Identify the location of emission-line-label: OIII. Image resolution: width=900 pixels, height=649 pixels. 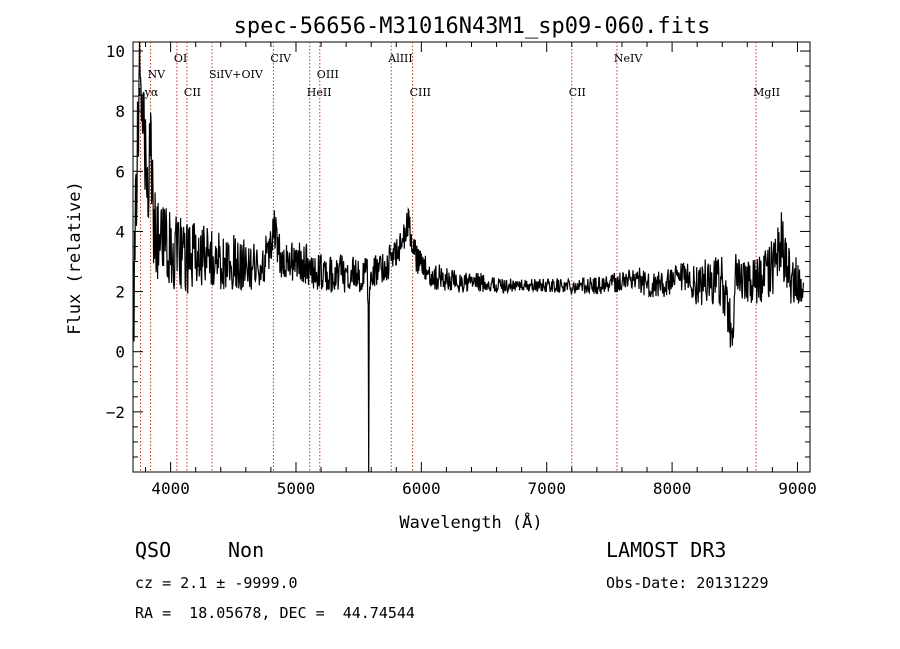
(328, 74).